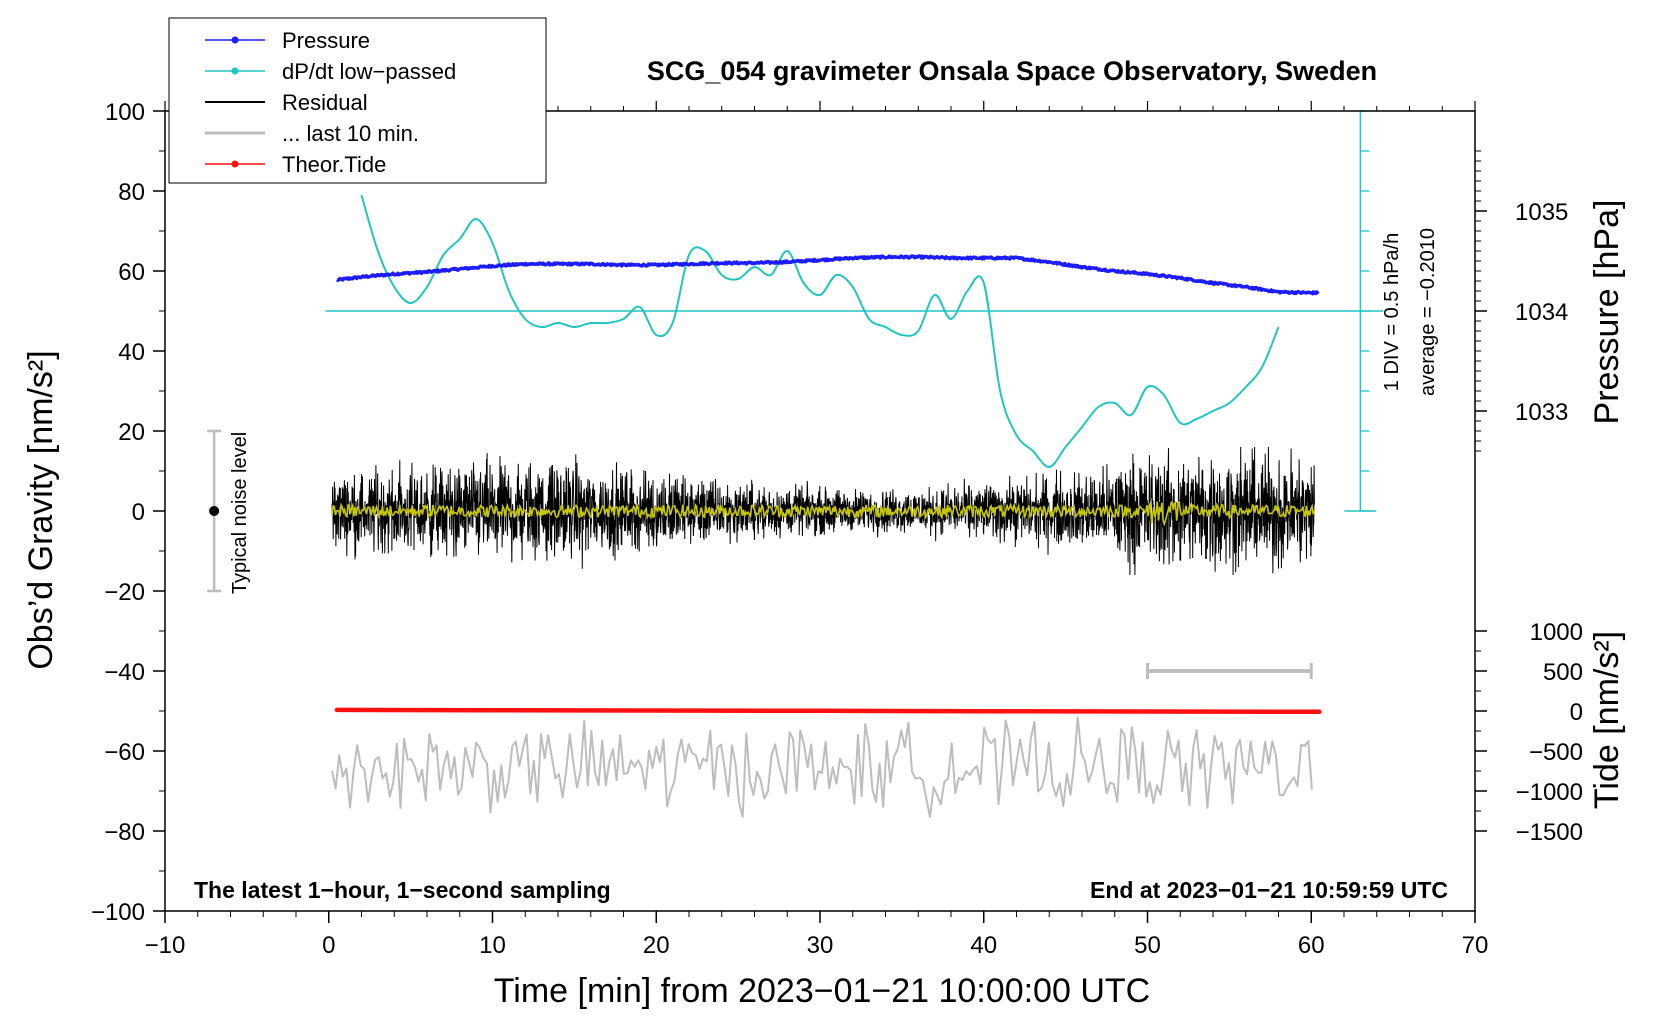  What do you see at coordinates (131, 432) in the screenshot?
I see `y-tick-label: 20` at bounding box center [131, 432].